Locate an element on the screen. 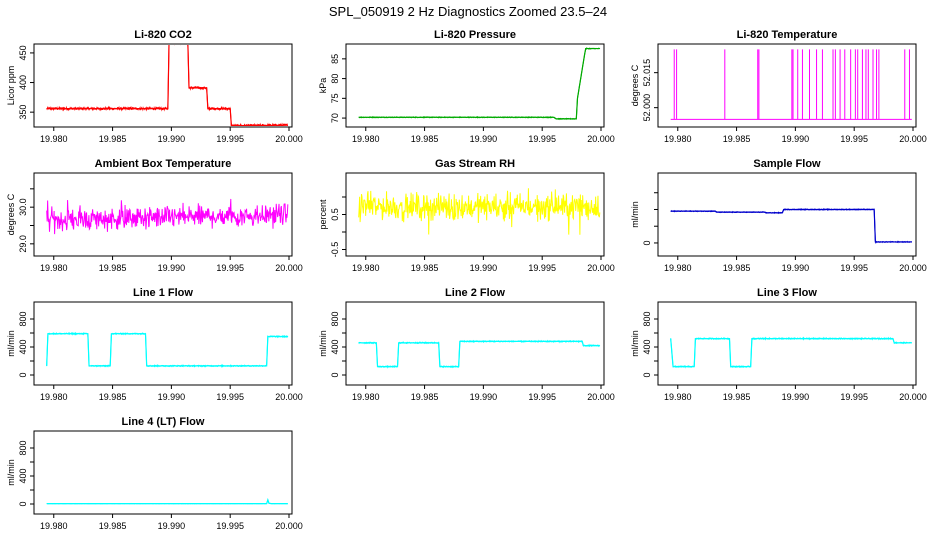 The image size is (936, 540). panel-title: Gas Stream RH is located at coordinates (475, 164).